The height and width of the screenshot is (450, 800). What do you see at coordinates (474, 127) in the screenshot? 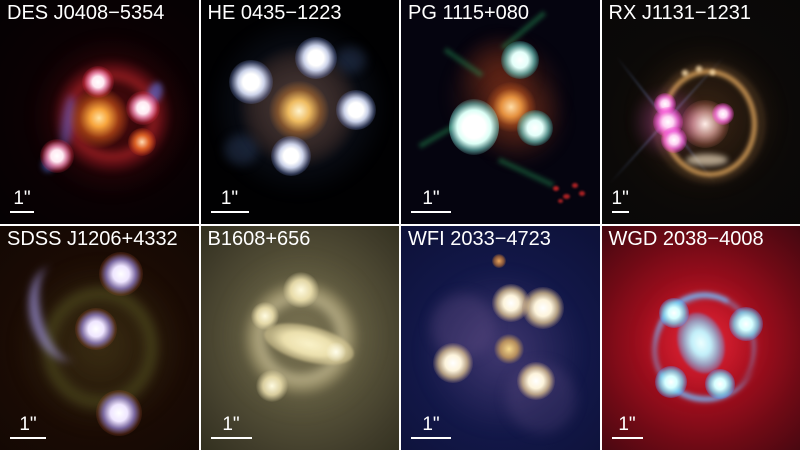
I see `quasar-image-merged-pair` at bounding box center [474, 127].